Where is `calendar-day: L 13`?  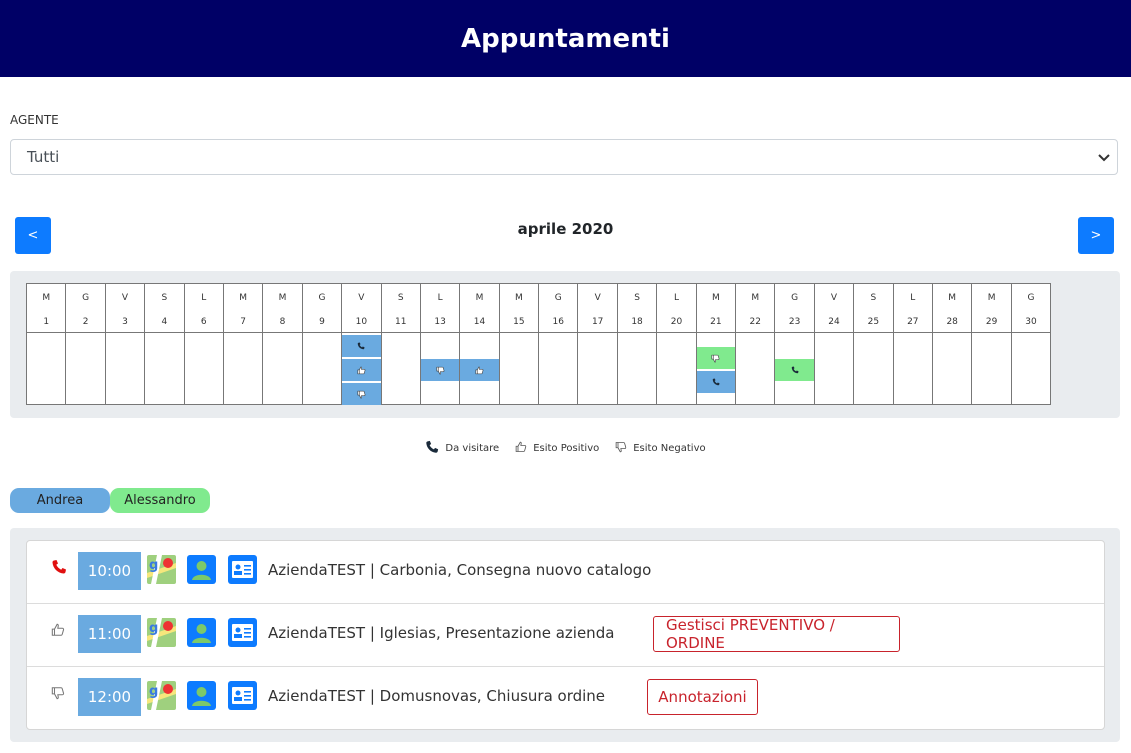
calendar-day: L 13 is located at coordinates (440, 344).